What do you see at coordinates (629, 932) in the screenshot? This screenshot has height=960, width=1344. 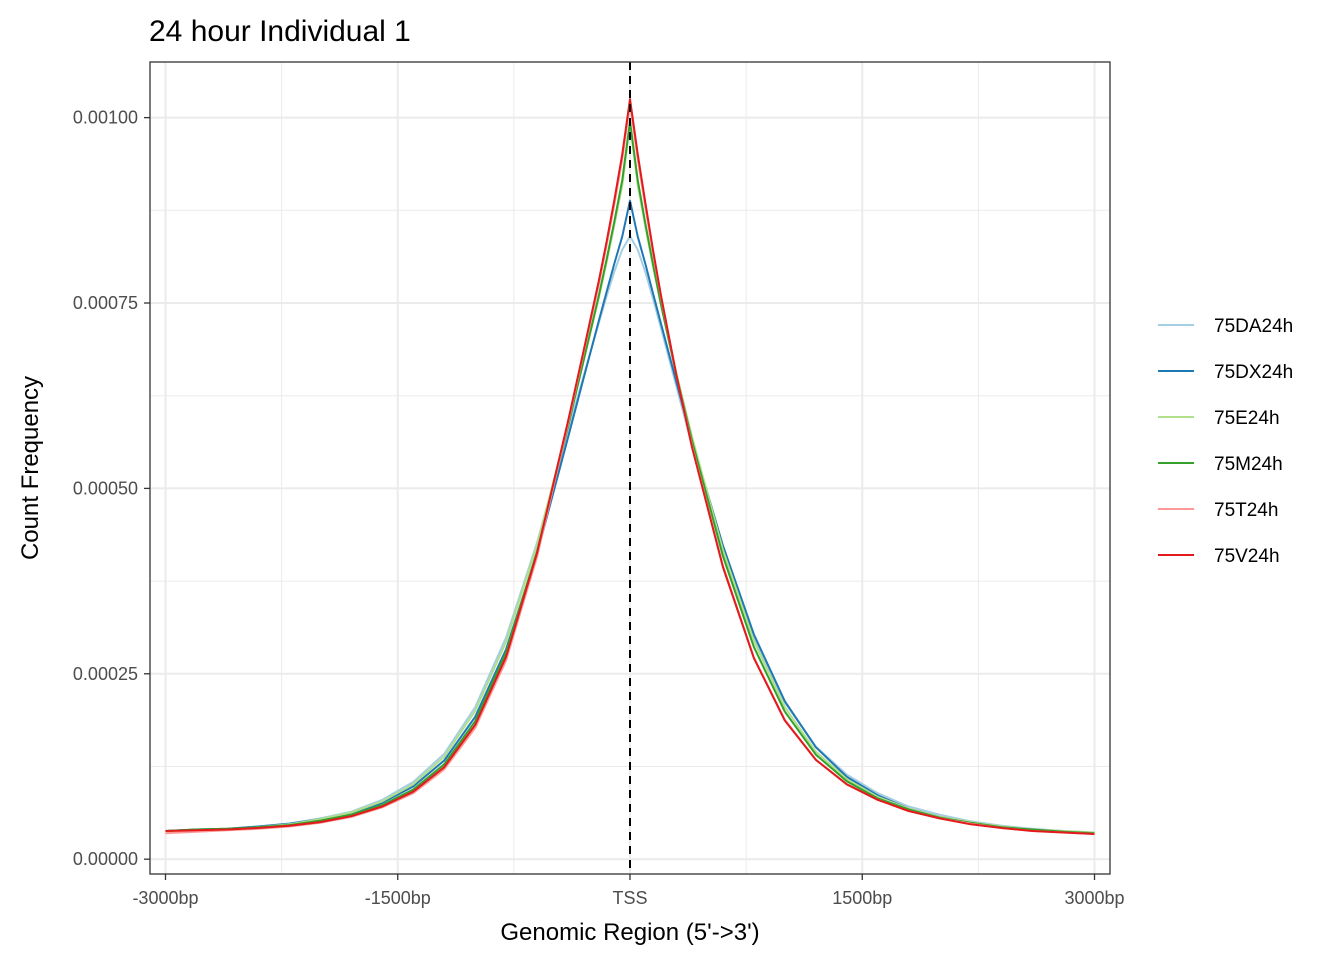 I see `x-axis-title: Genomic Region (5'->3')` at bounding box center [629, 932].